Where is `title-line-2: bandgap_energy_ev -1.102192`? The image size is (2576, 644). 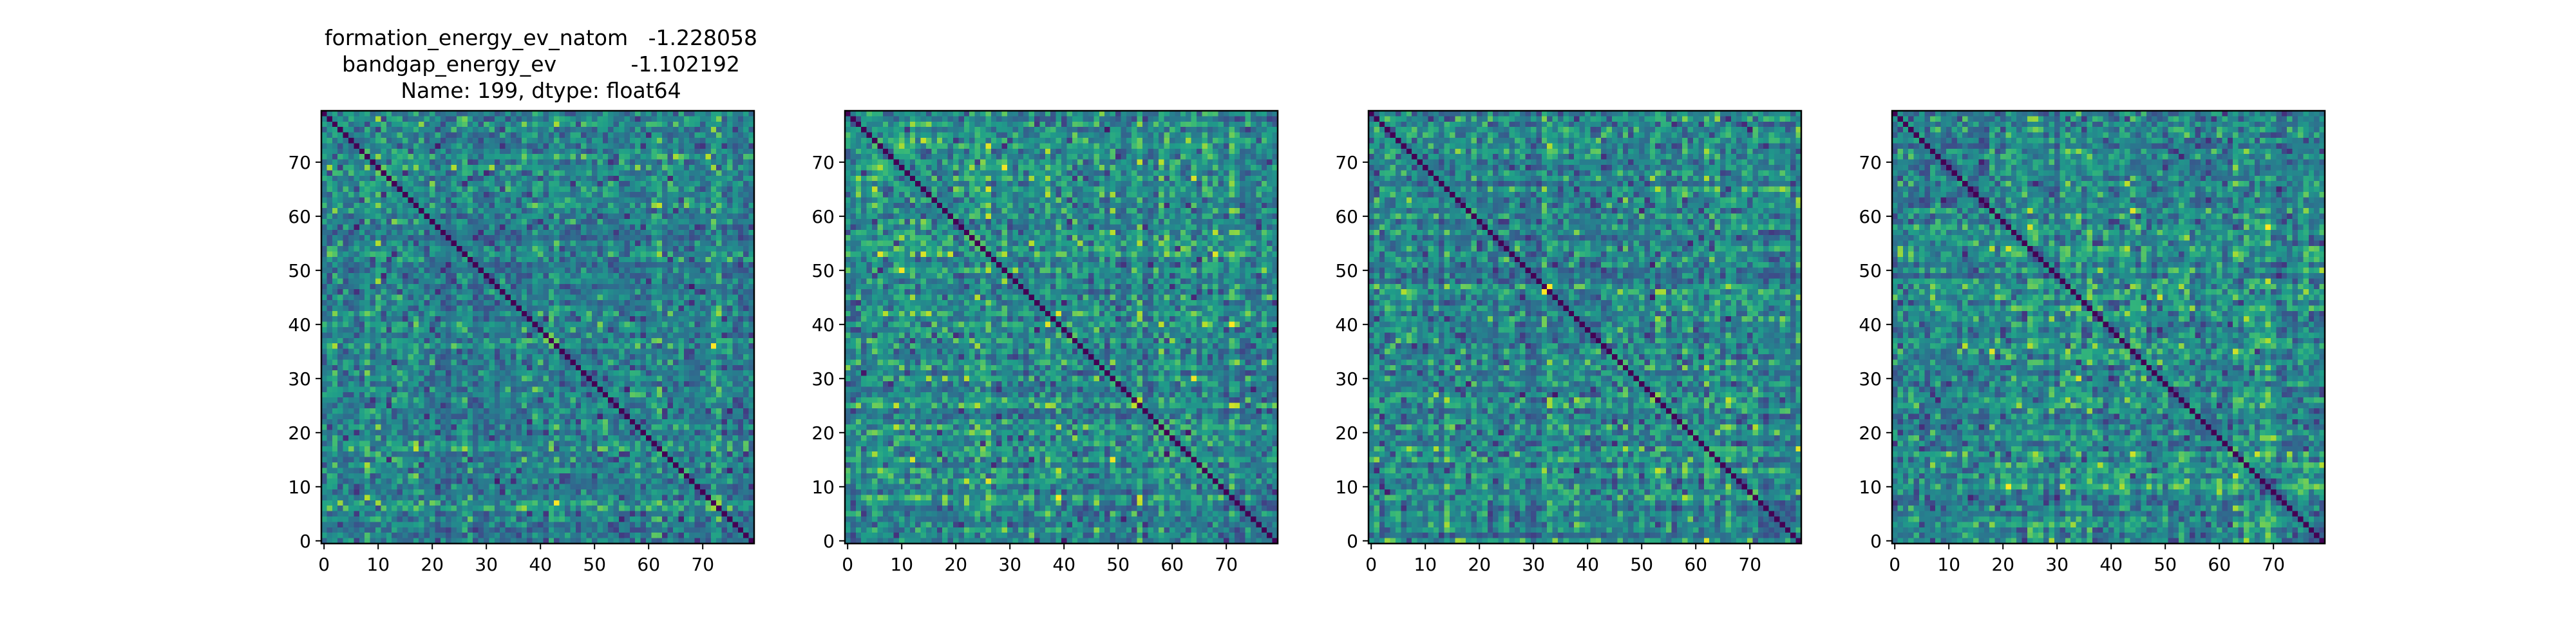 title-line-2: bandgap_energy_ev -1.102192 is located at coordinates (541, 64).